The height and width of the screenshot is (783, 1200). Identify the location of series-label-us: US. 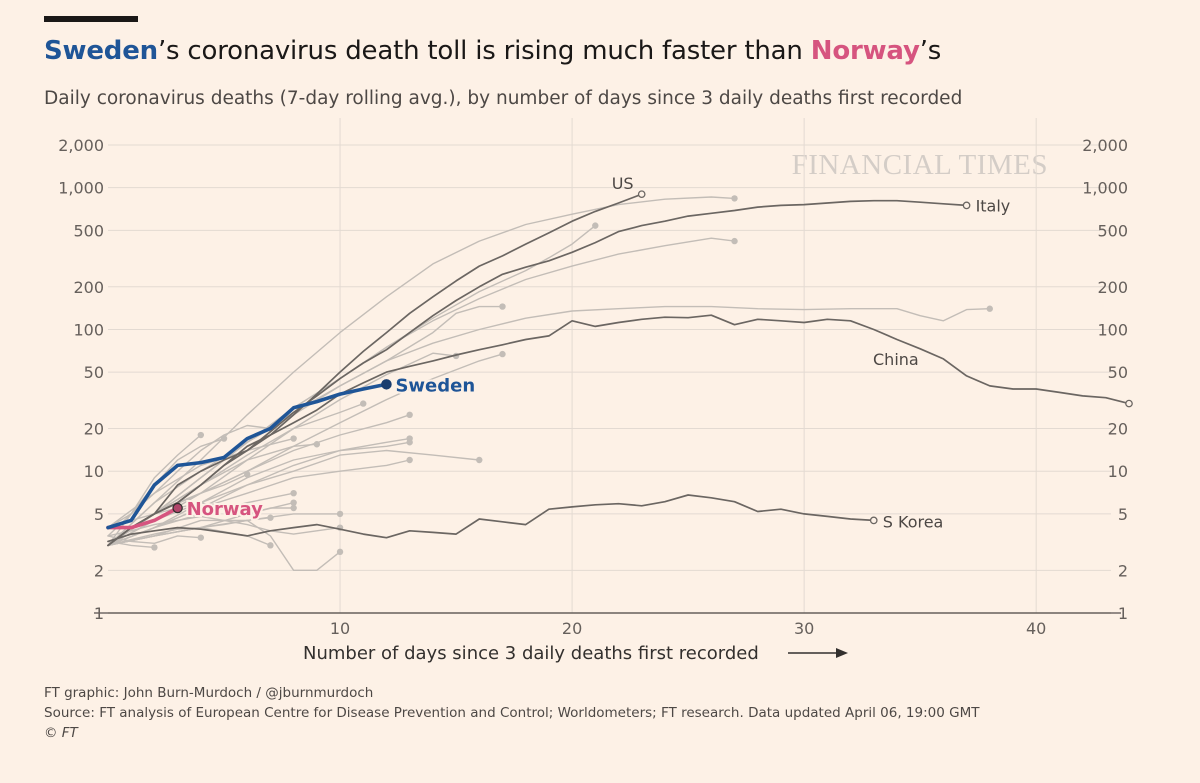
(623, 183).